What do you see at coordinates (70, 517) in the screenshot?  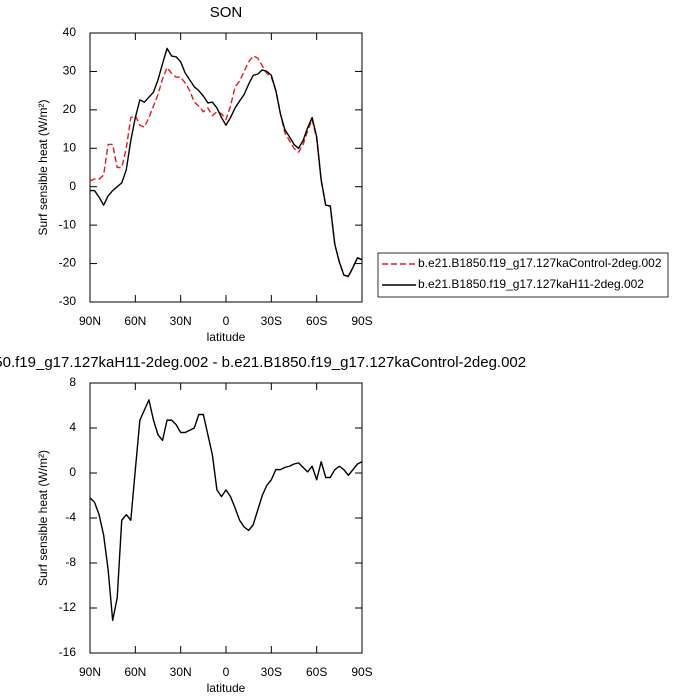 I see `y-tick-label: -4` at bounding box center [70, 517].